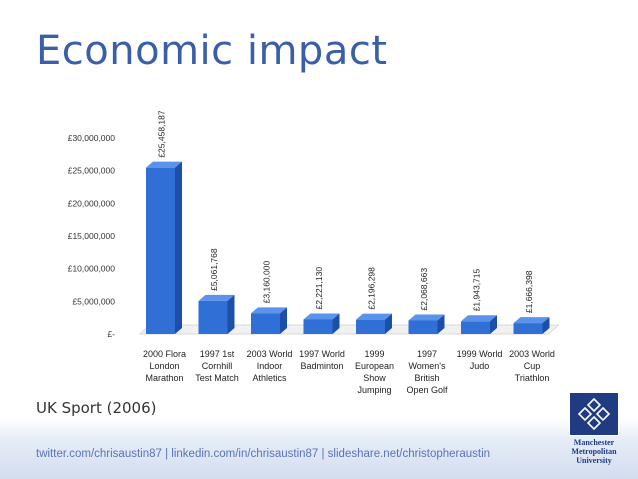 The width and height of the screenshot is (638, 479). I want to click on category-label: Open Golf, so click(427, 390).